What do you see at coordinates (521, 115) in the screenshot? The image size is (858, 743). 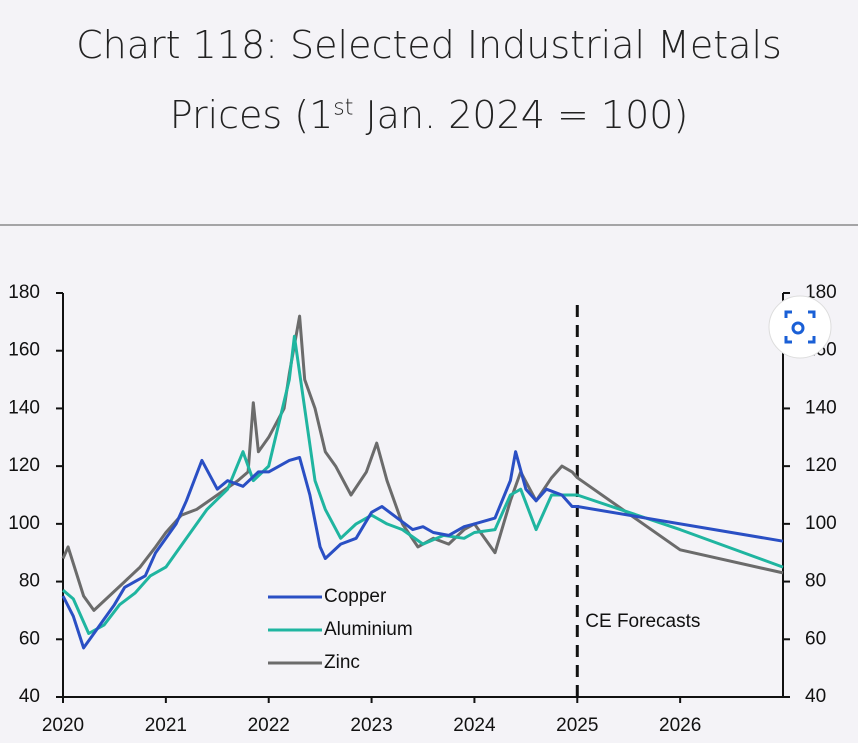 I see `title-part: Jan. 2024 = 100)` at bounding box center [521, 115].